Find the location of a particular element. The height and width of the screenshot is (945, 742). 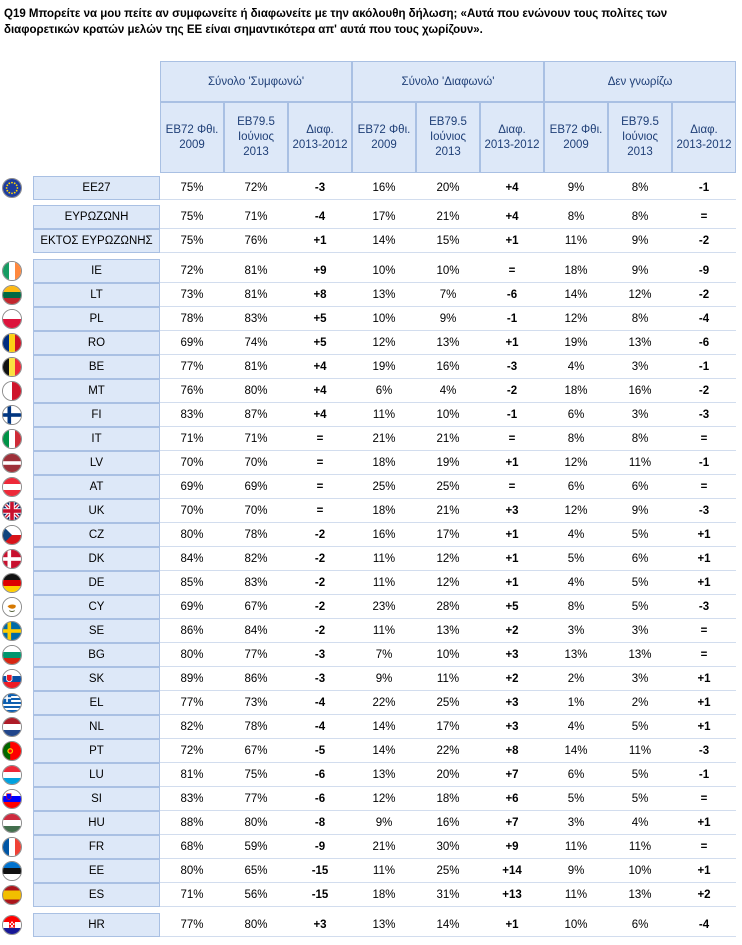

diff-cell: -6 is located at coordinates (704, 343).